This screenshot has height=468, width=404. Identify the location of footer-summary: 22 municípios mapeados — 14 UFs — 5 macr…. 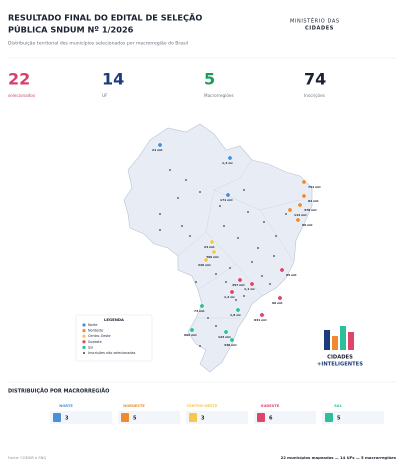
(339, 457).